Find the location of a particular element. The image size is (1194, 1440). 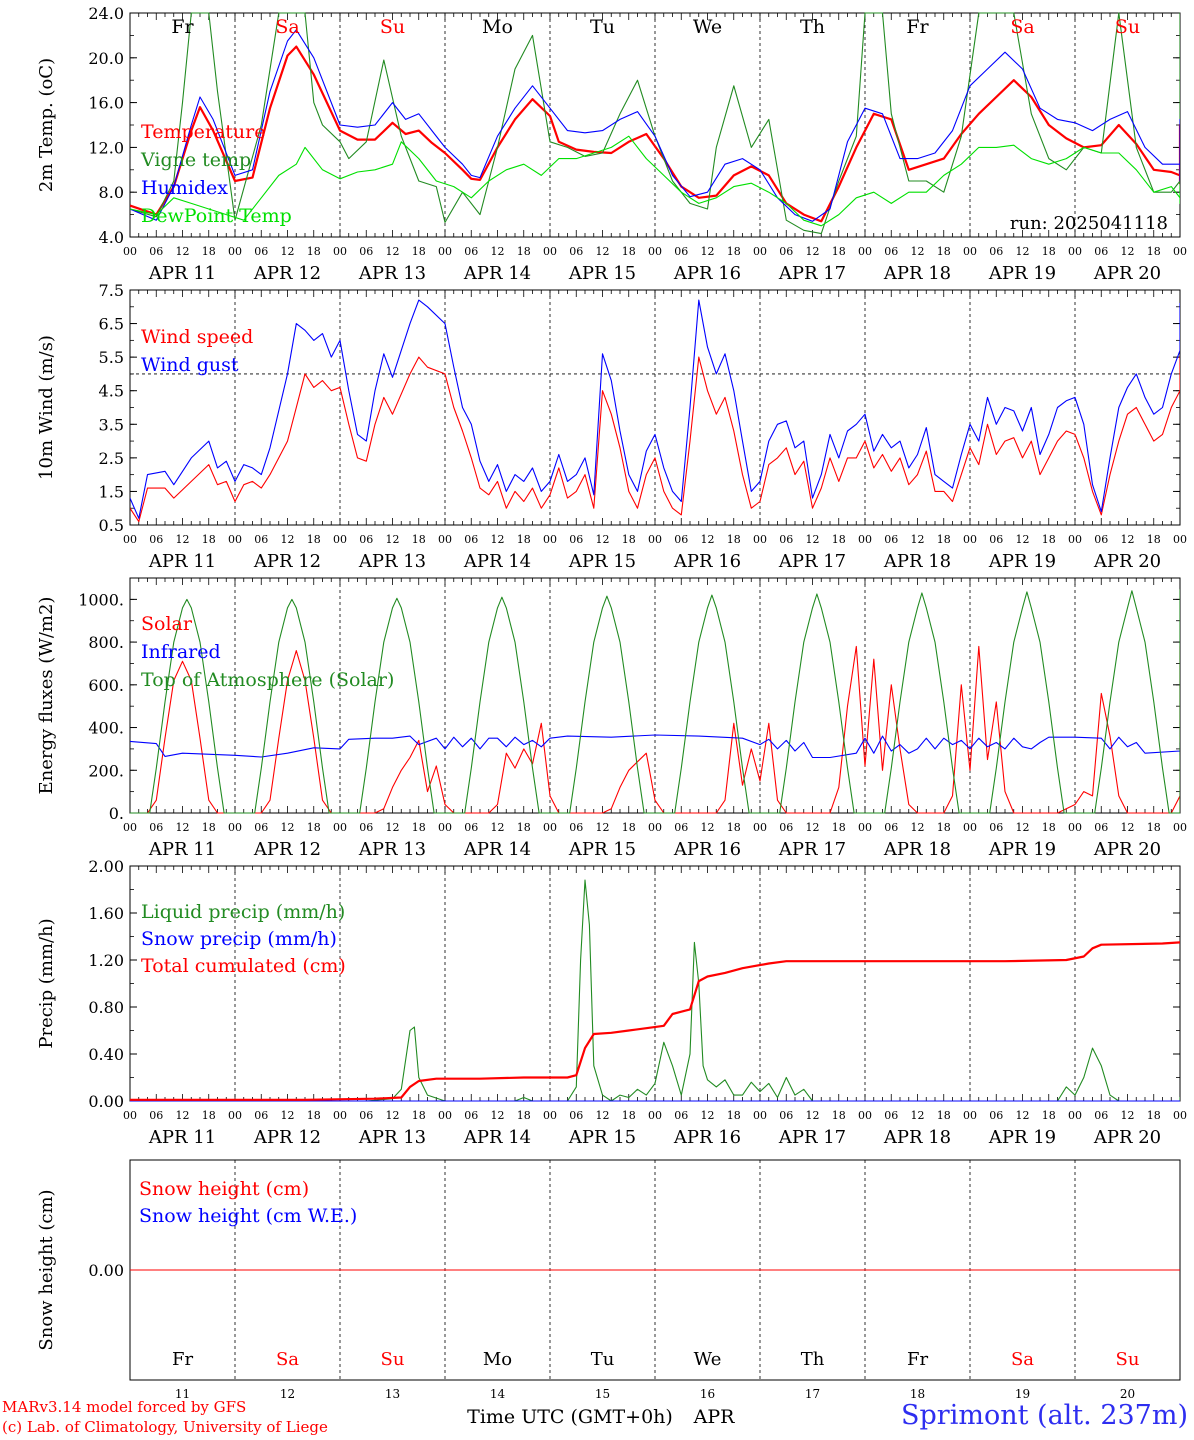

y-tick-label: 2.5 is located at coordinates (111, 458).